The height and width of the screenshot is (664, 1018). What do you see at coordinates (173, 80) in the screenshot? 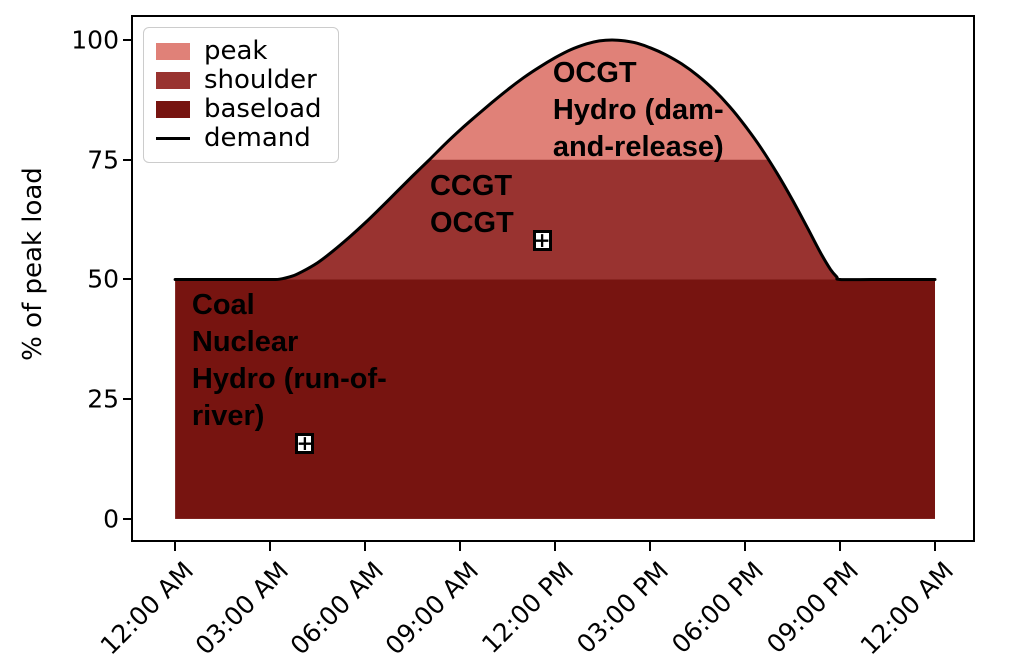
I see `shoulder-swatch-icon` at bounding box center [173, 80].